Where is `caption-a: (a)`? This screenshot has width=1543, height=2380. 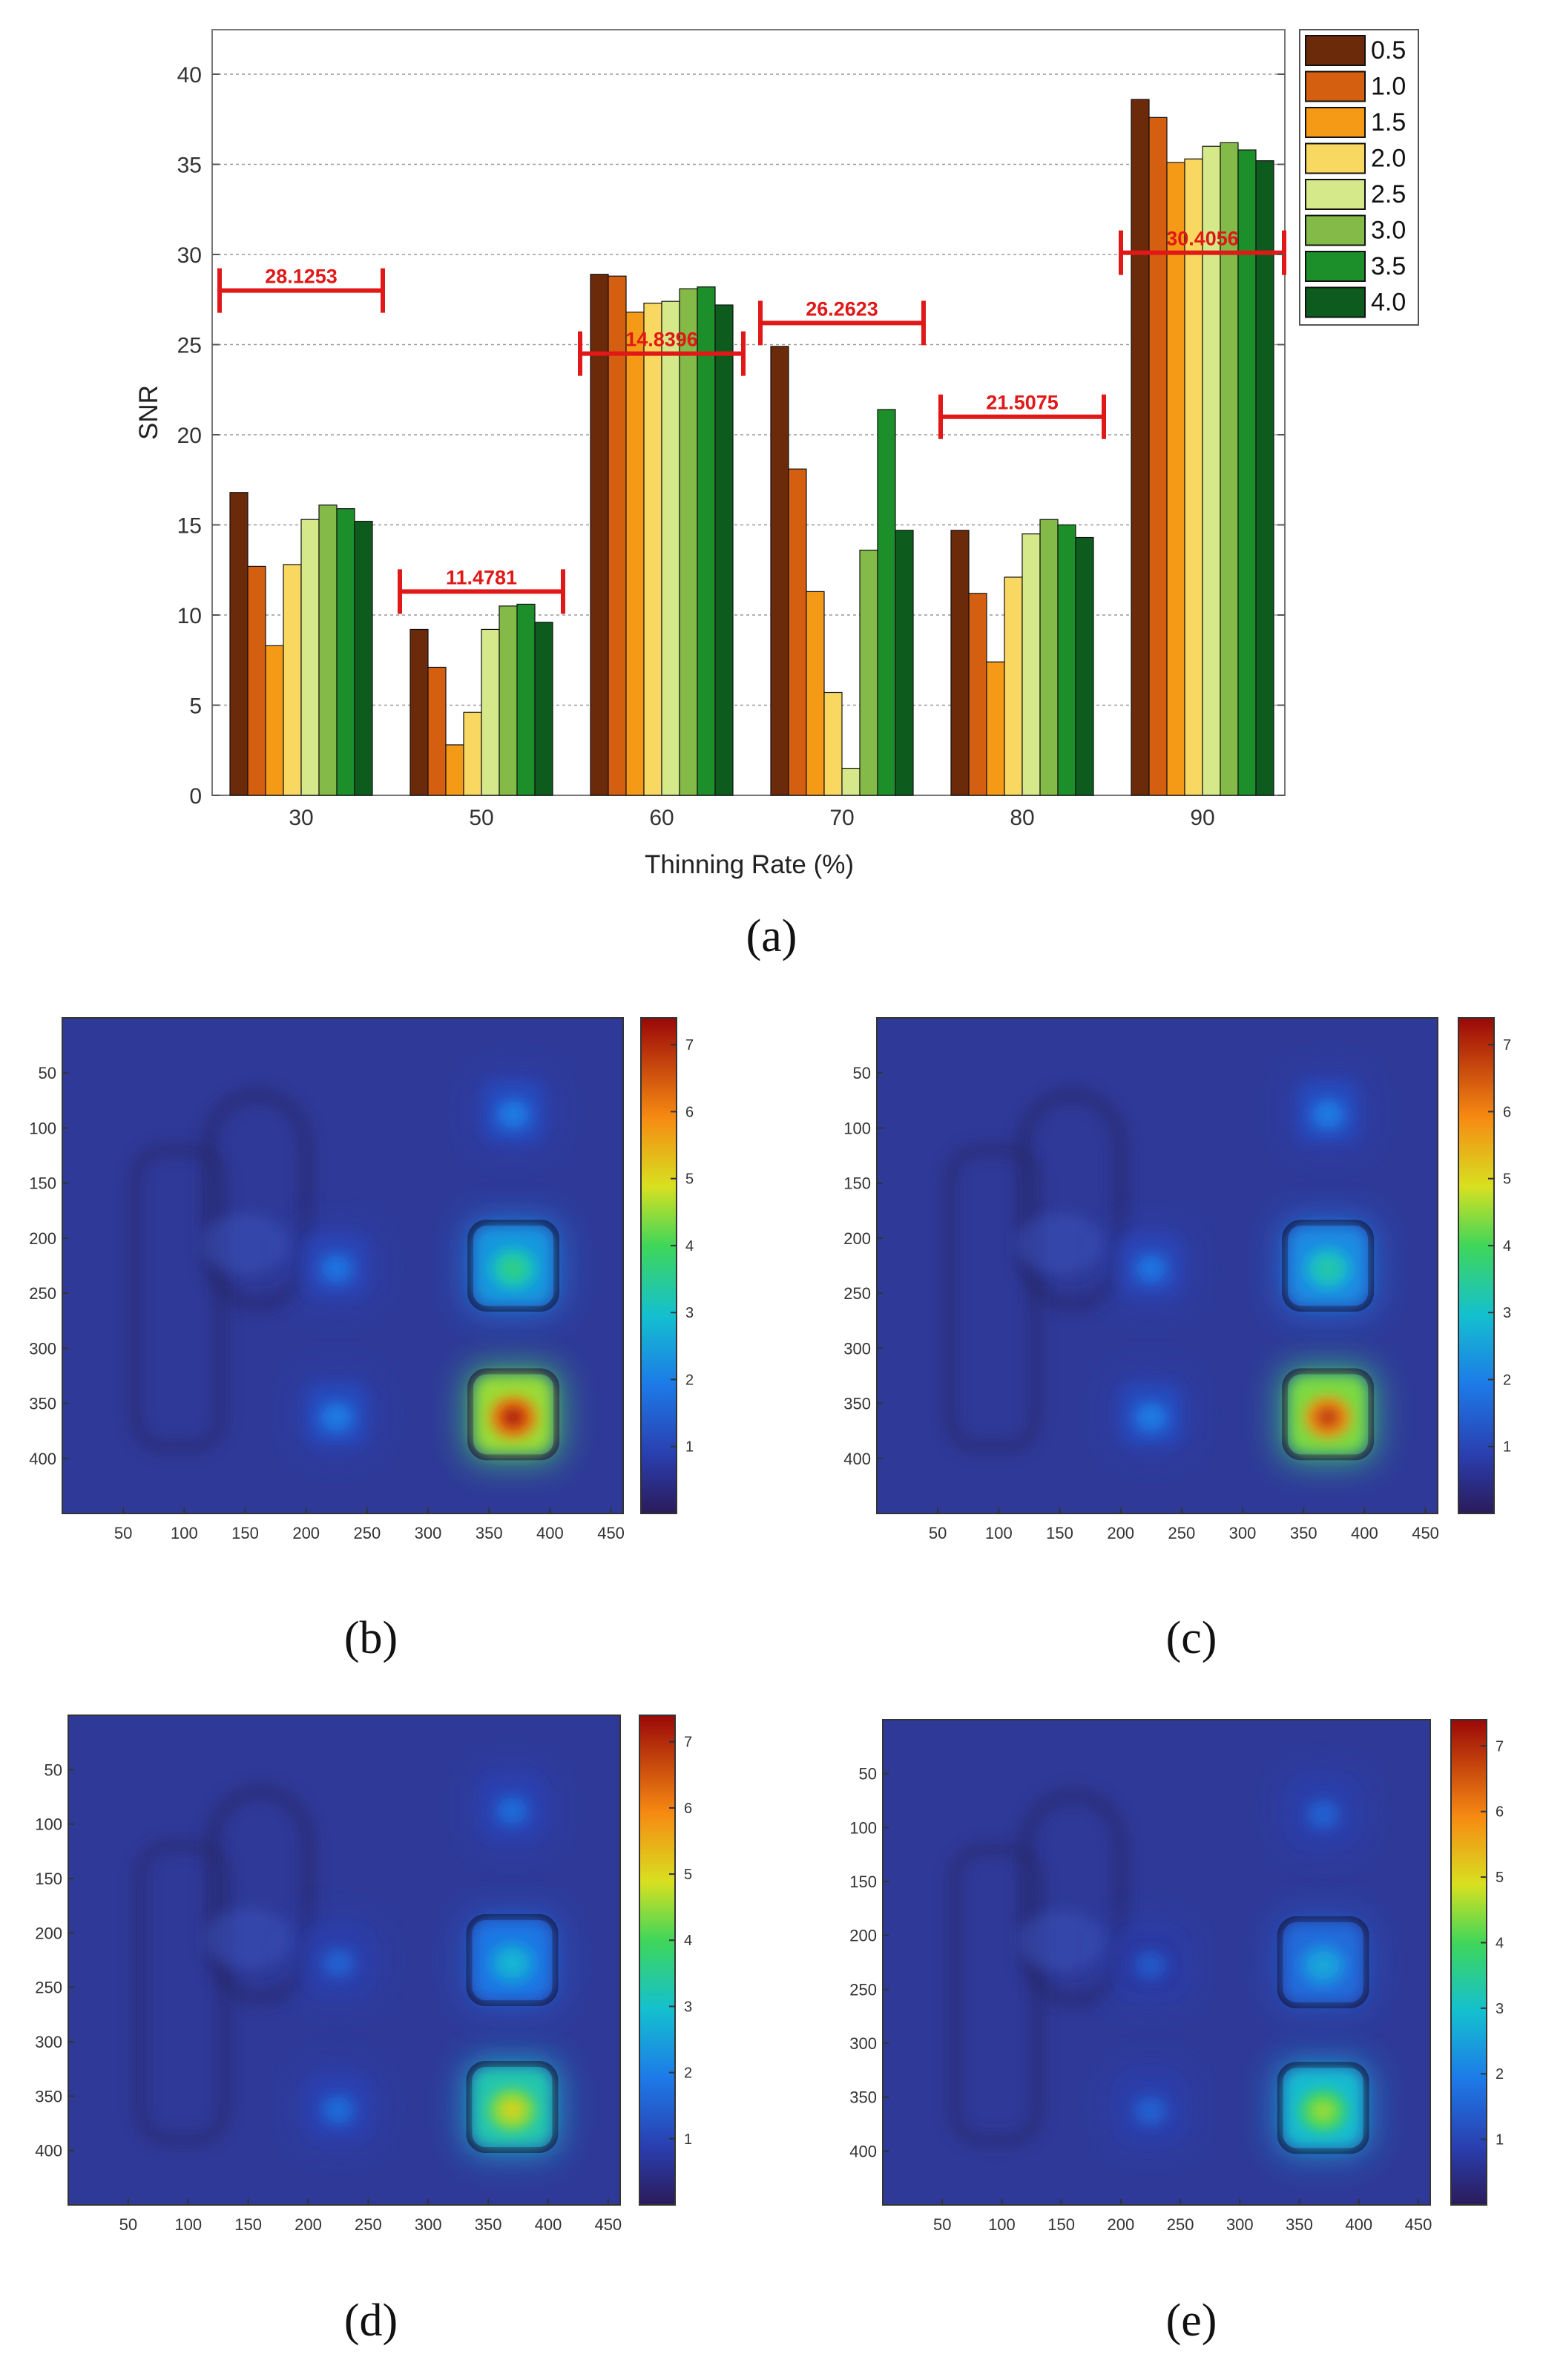
caption-a: (a) is located at coordinates (771, 936).